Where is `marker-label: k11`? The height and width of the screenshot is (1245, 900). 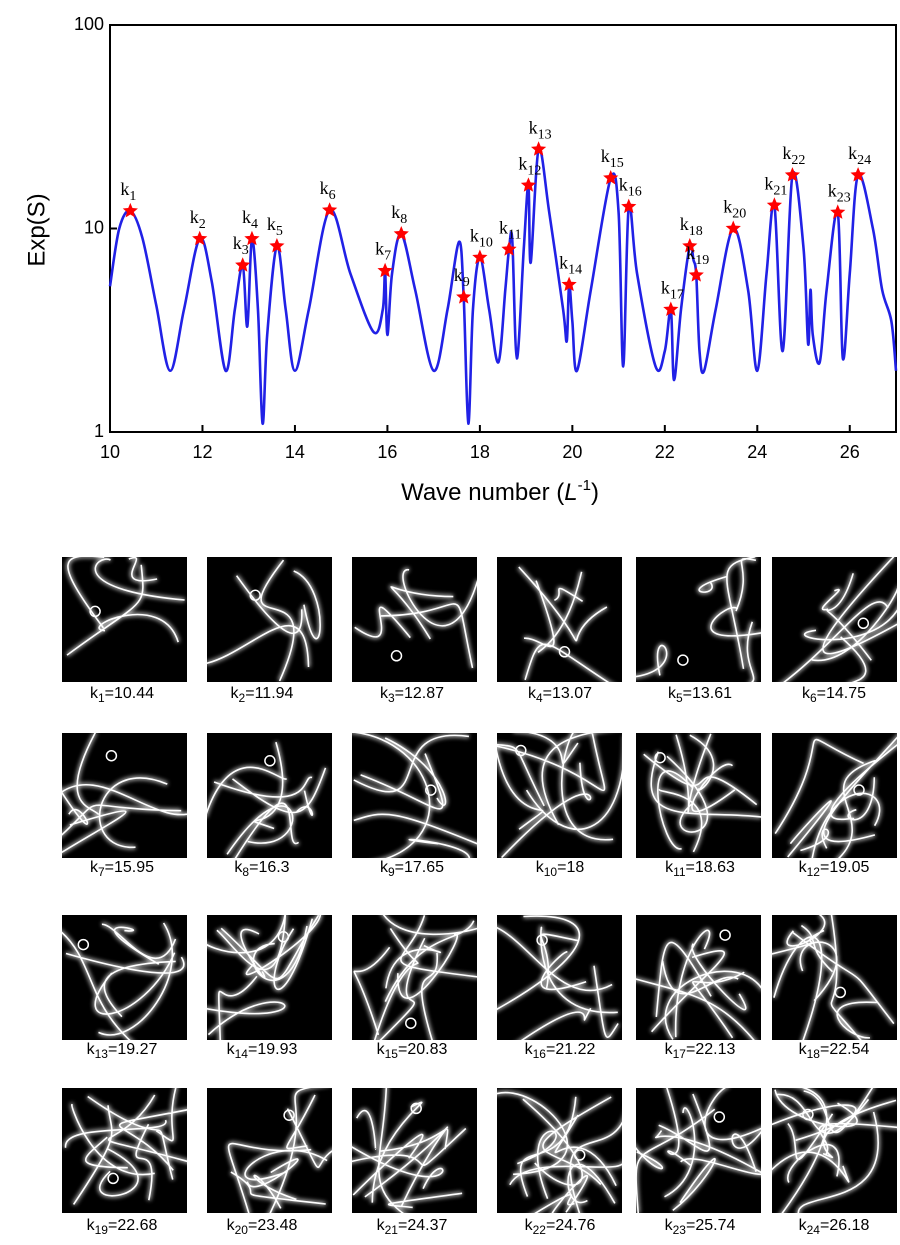 marker-label: k11 is located at coordinates (510, 229).